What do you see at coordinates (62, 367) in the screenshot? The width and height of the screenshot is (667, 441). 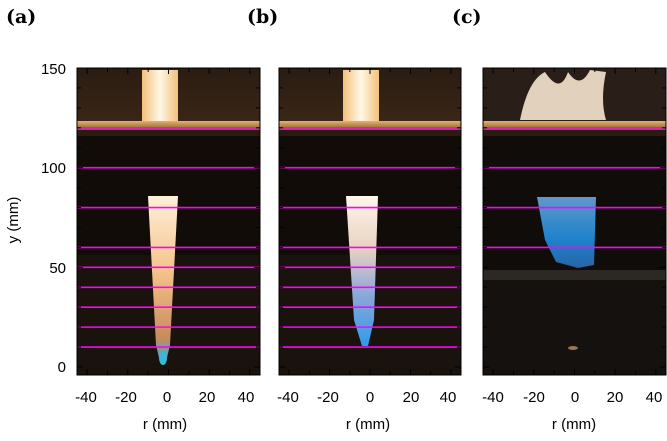 I see `y-tick-label: 0` at bounding box center [62, 367].